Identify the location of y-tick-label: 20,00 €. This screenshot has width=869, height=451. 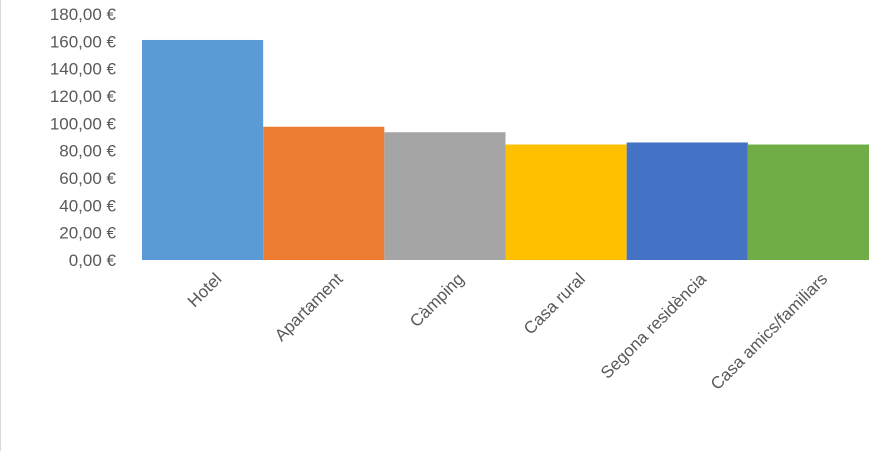
(87, 233).